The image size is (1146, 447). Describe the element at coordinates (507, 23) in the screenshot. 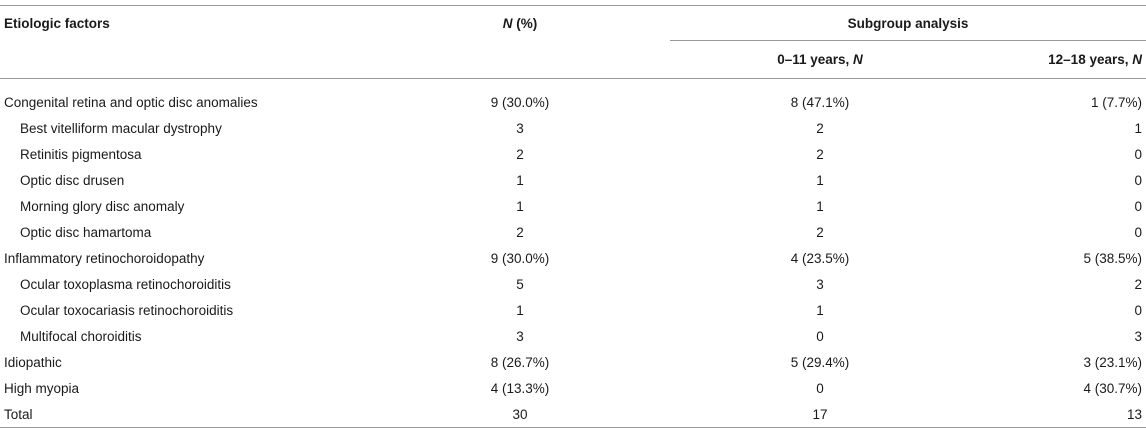

I see `n-italic: N` at that location.